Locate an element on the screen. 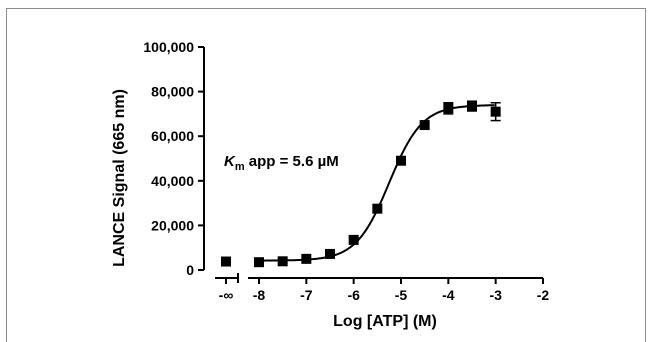  x-tick-label: -7 is located at coordinates (306, 295).